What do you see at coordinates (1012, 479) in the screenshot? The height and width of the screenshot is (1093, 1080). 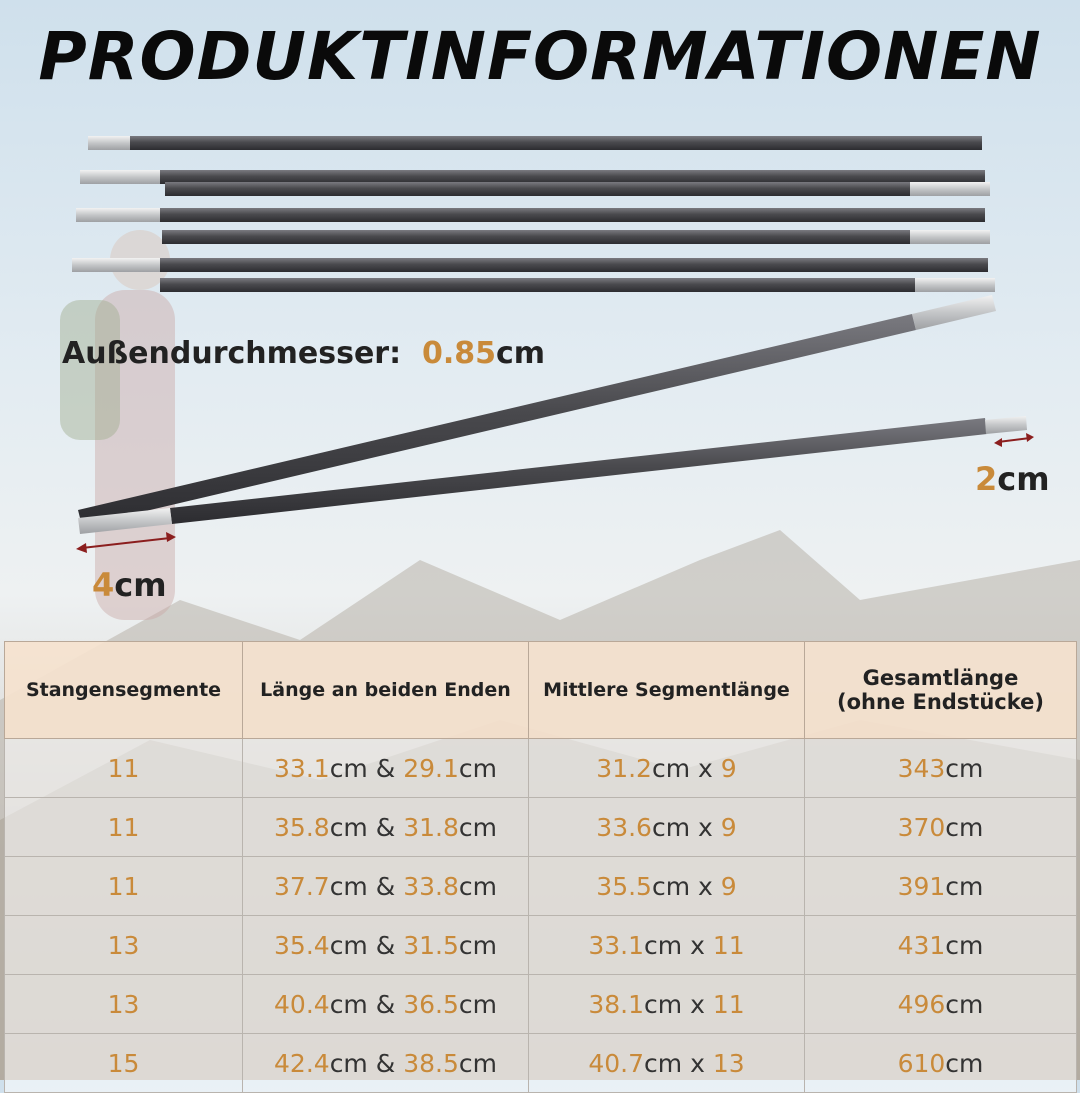 I see `tip-length-label: 2cm` at bounding box center [1012, 479].